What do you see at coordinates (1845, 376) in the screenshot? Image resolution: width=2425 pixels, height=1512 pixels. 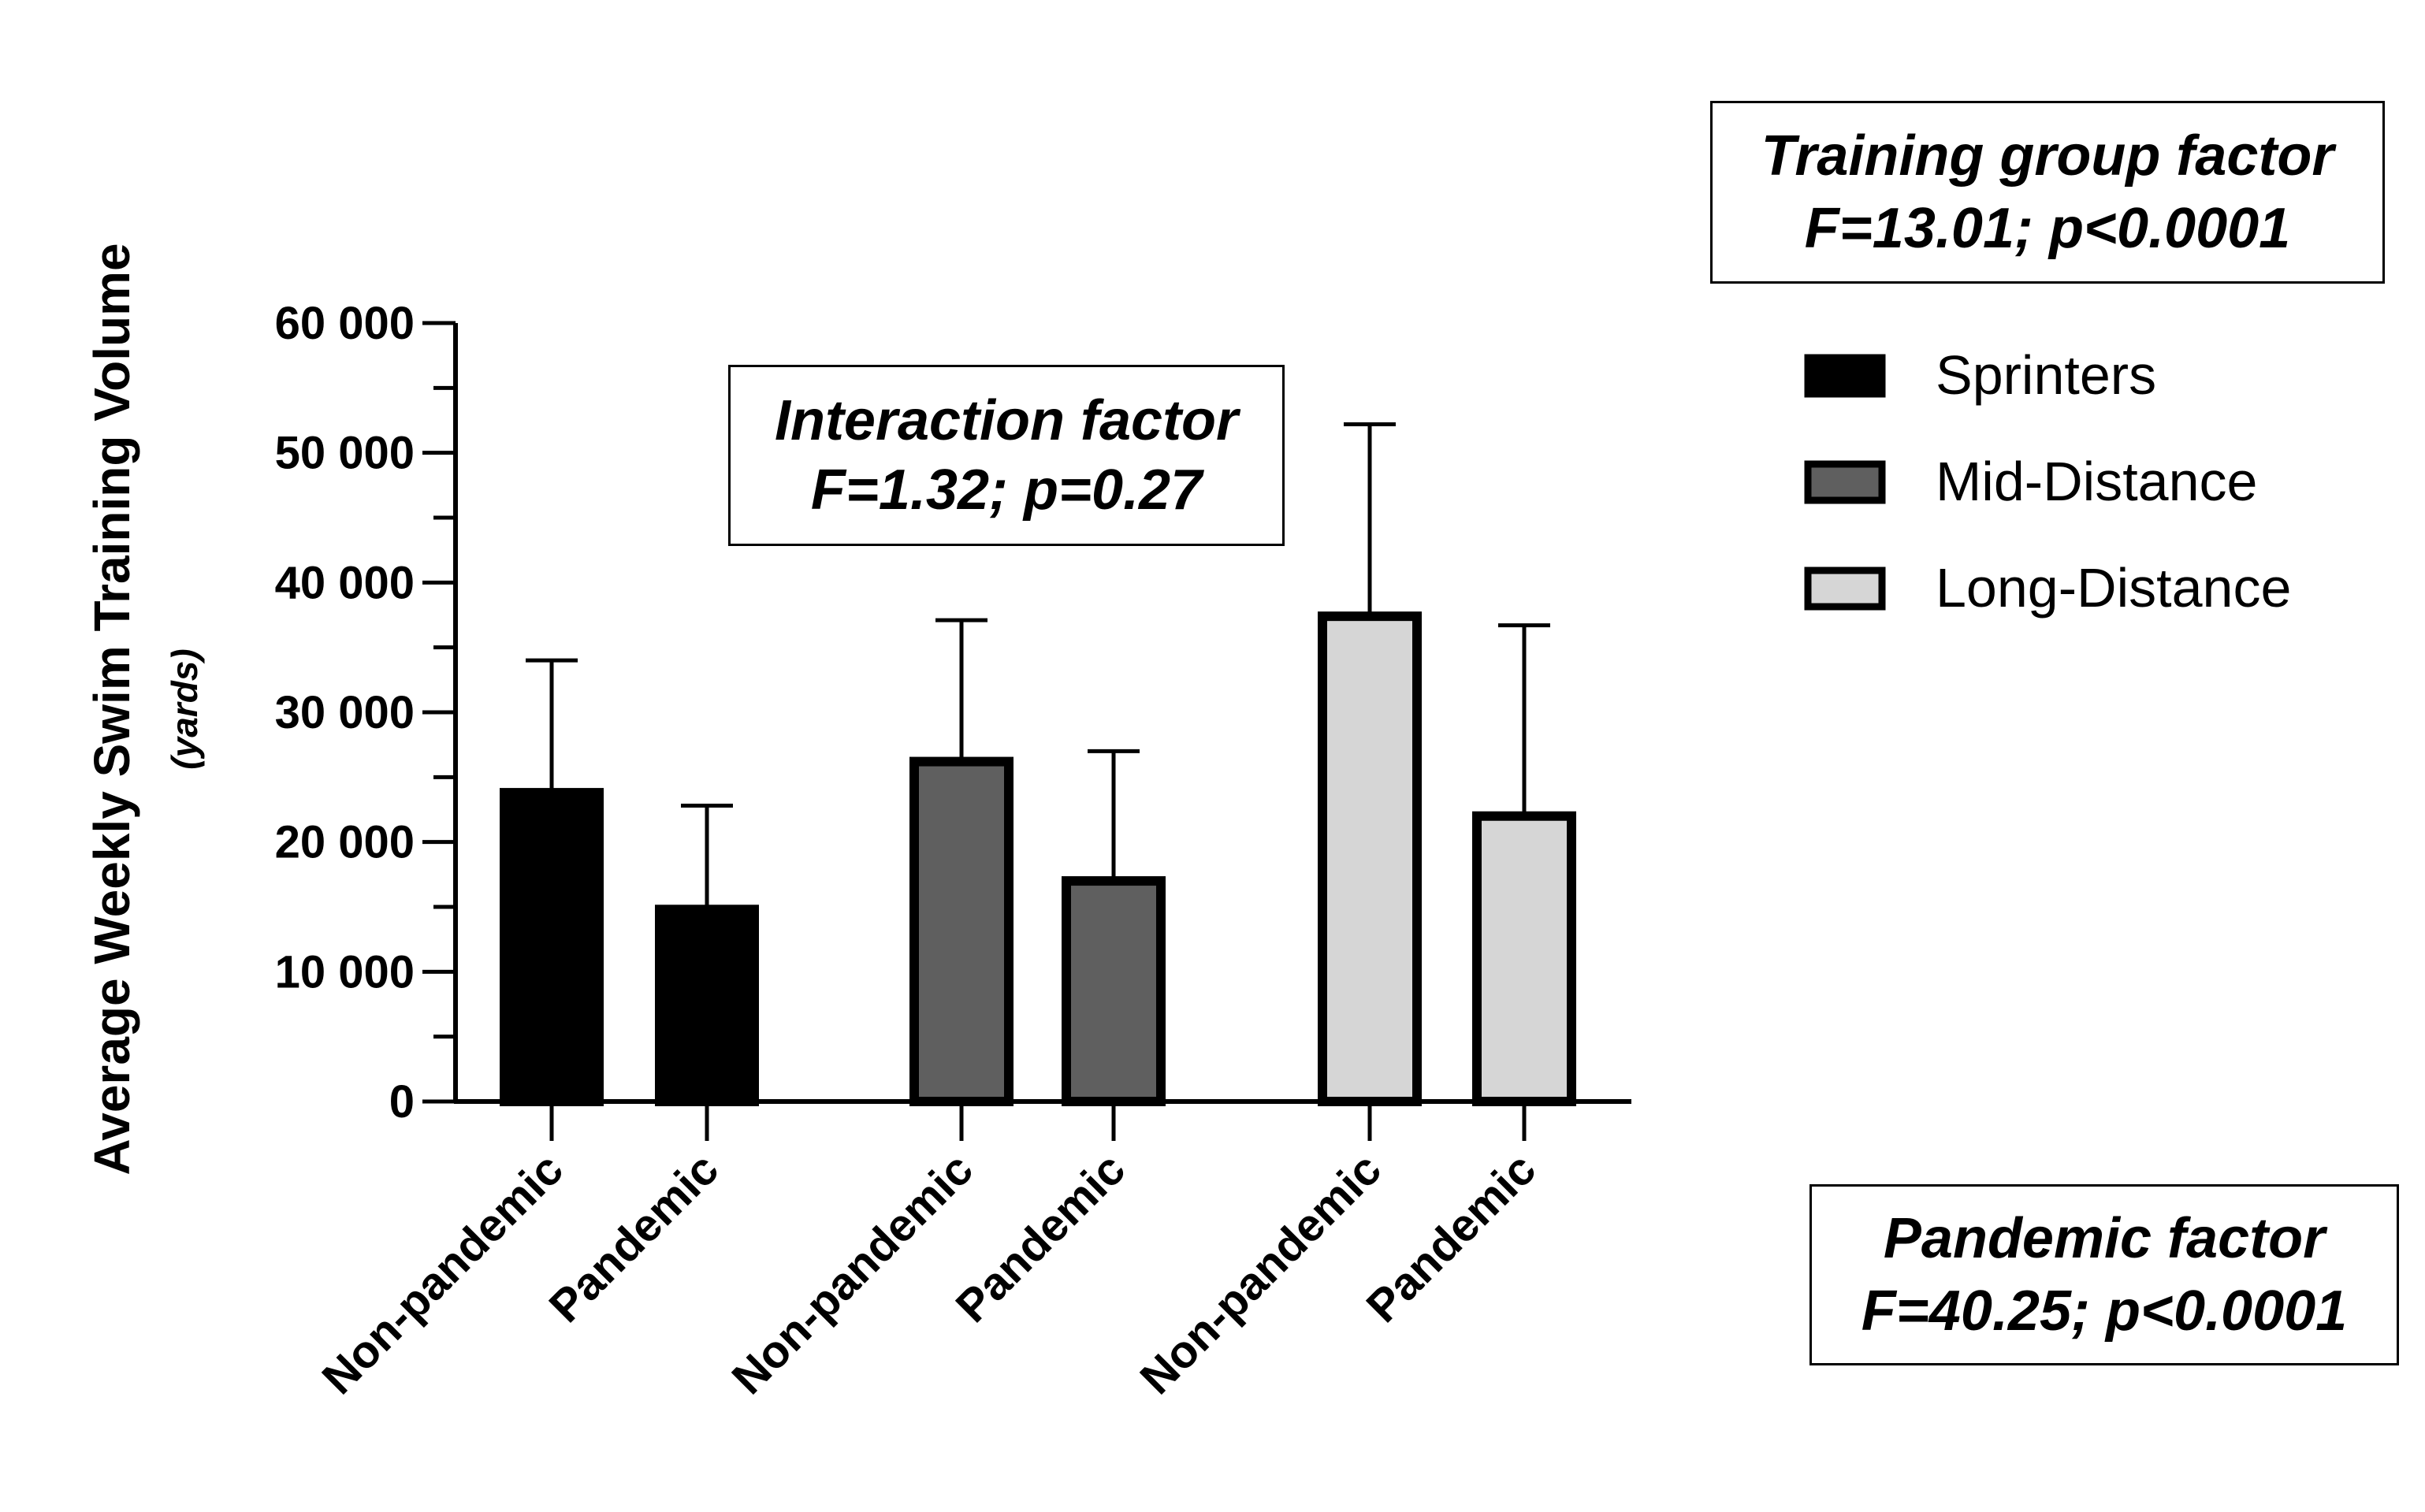 I see `legend-swatch-sprinters` at bounding box center [1845, 376].